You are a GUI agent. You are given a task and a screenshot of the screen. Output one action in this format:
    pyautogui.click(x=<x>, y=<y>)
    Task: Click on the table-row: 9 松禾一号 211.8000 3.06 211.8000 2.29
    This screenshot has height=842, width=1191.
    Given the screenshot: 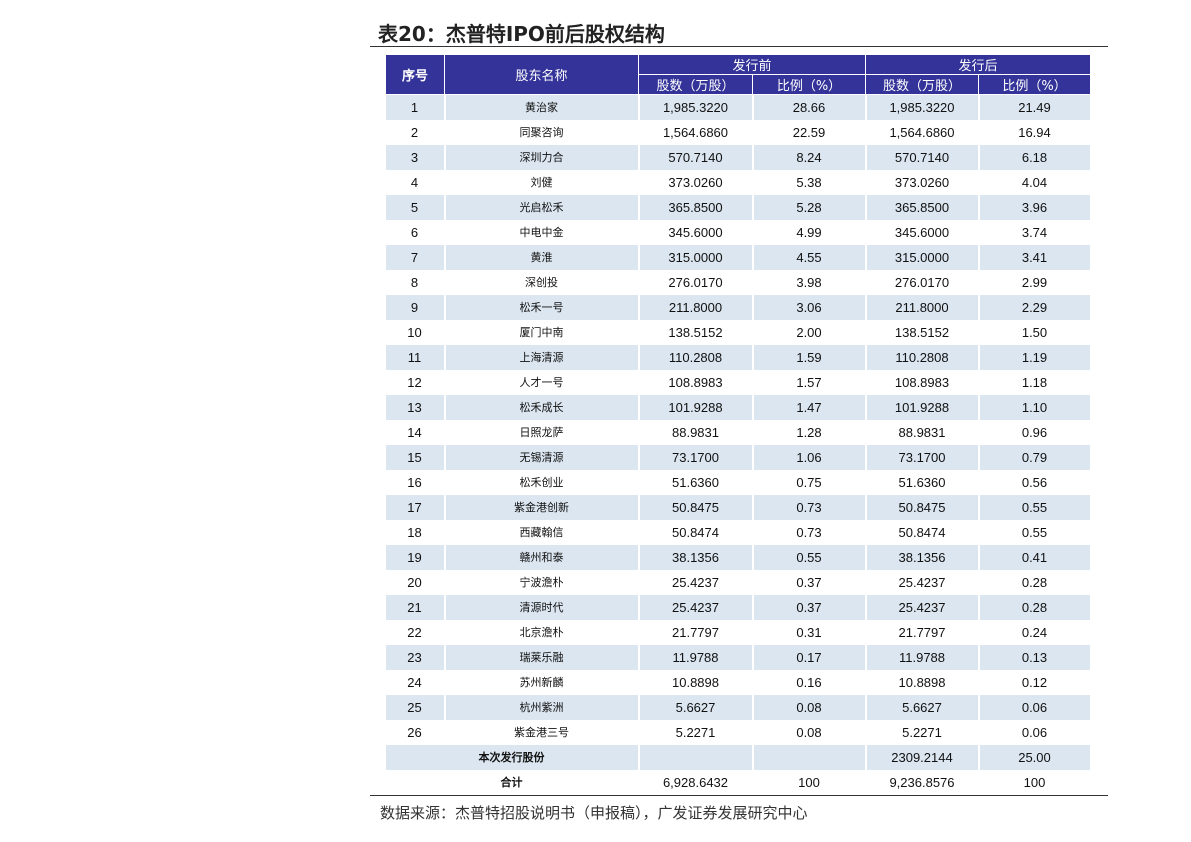 What is the action you would take?
    pyautogui.click(x=738, y=307)
    